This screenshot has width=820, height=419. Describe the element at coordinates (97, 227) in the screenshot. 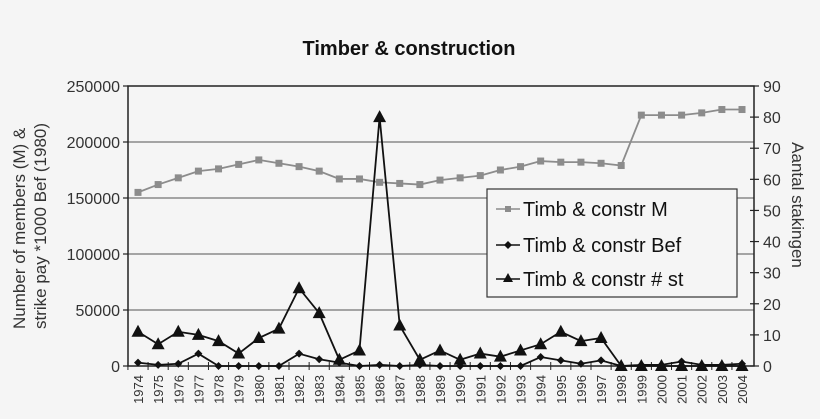

I see `y-axis-left: 0 50000 100000 150000 200000 250000` at that location.